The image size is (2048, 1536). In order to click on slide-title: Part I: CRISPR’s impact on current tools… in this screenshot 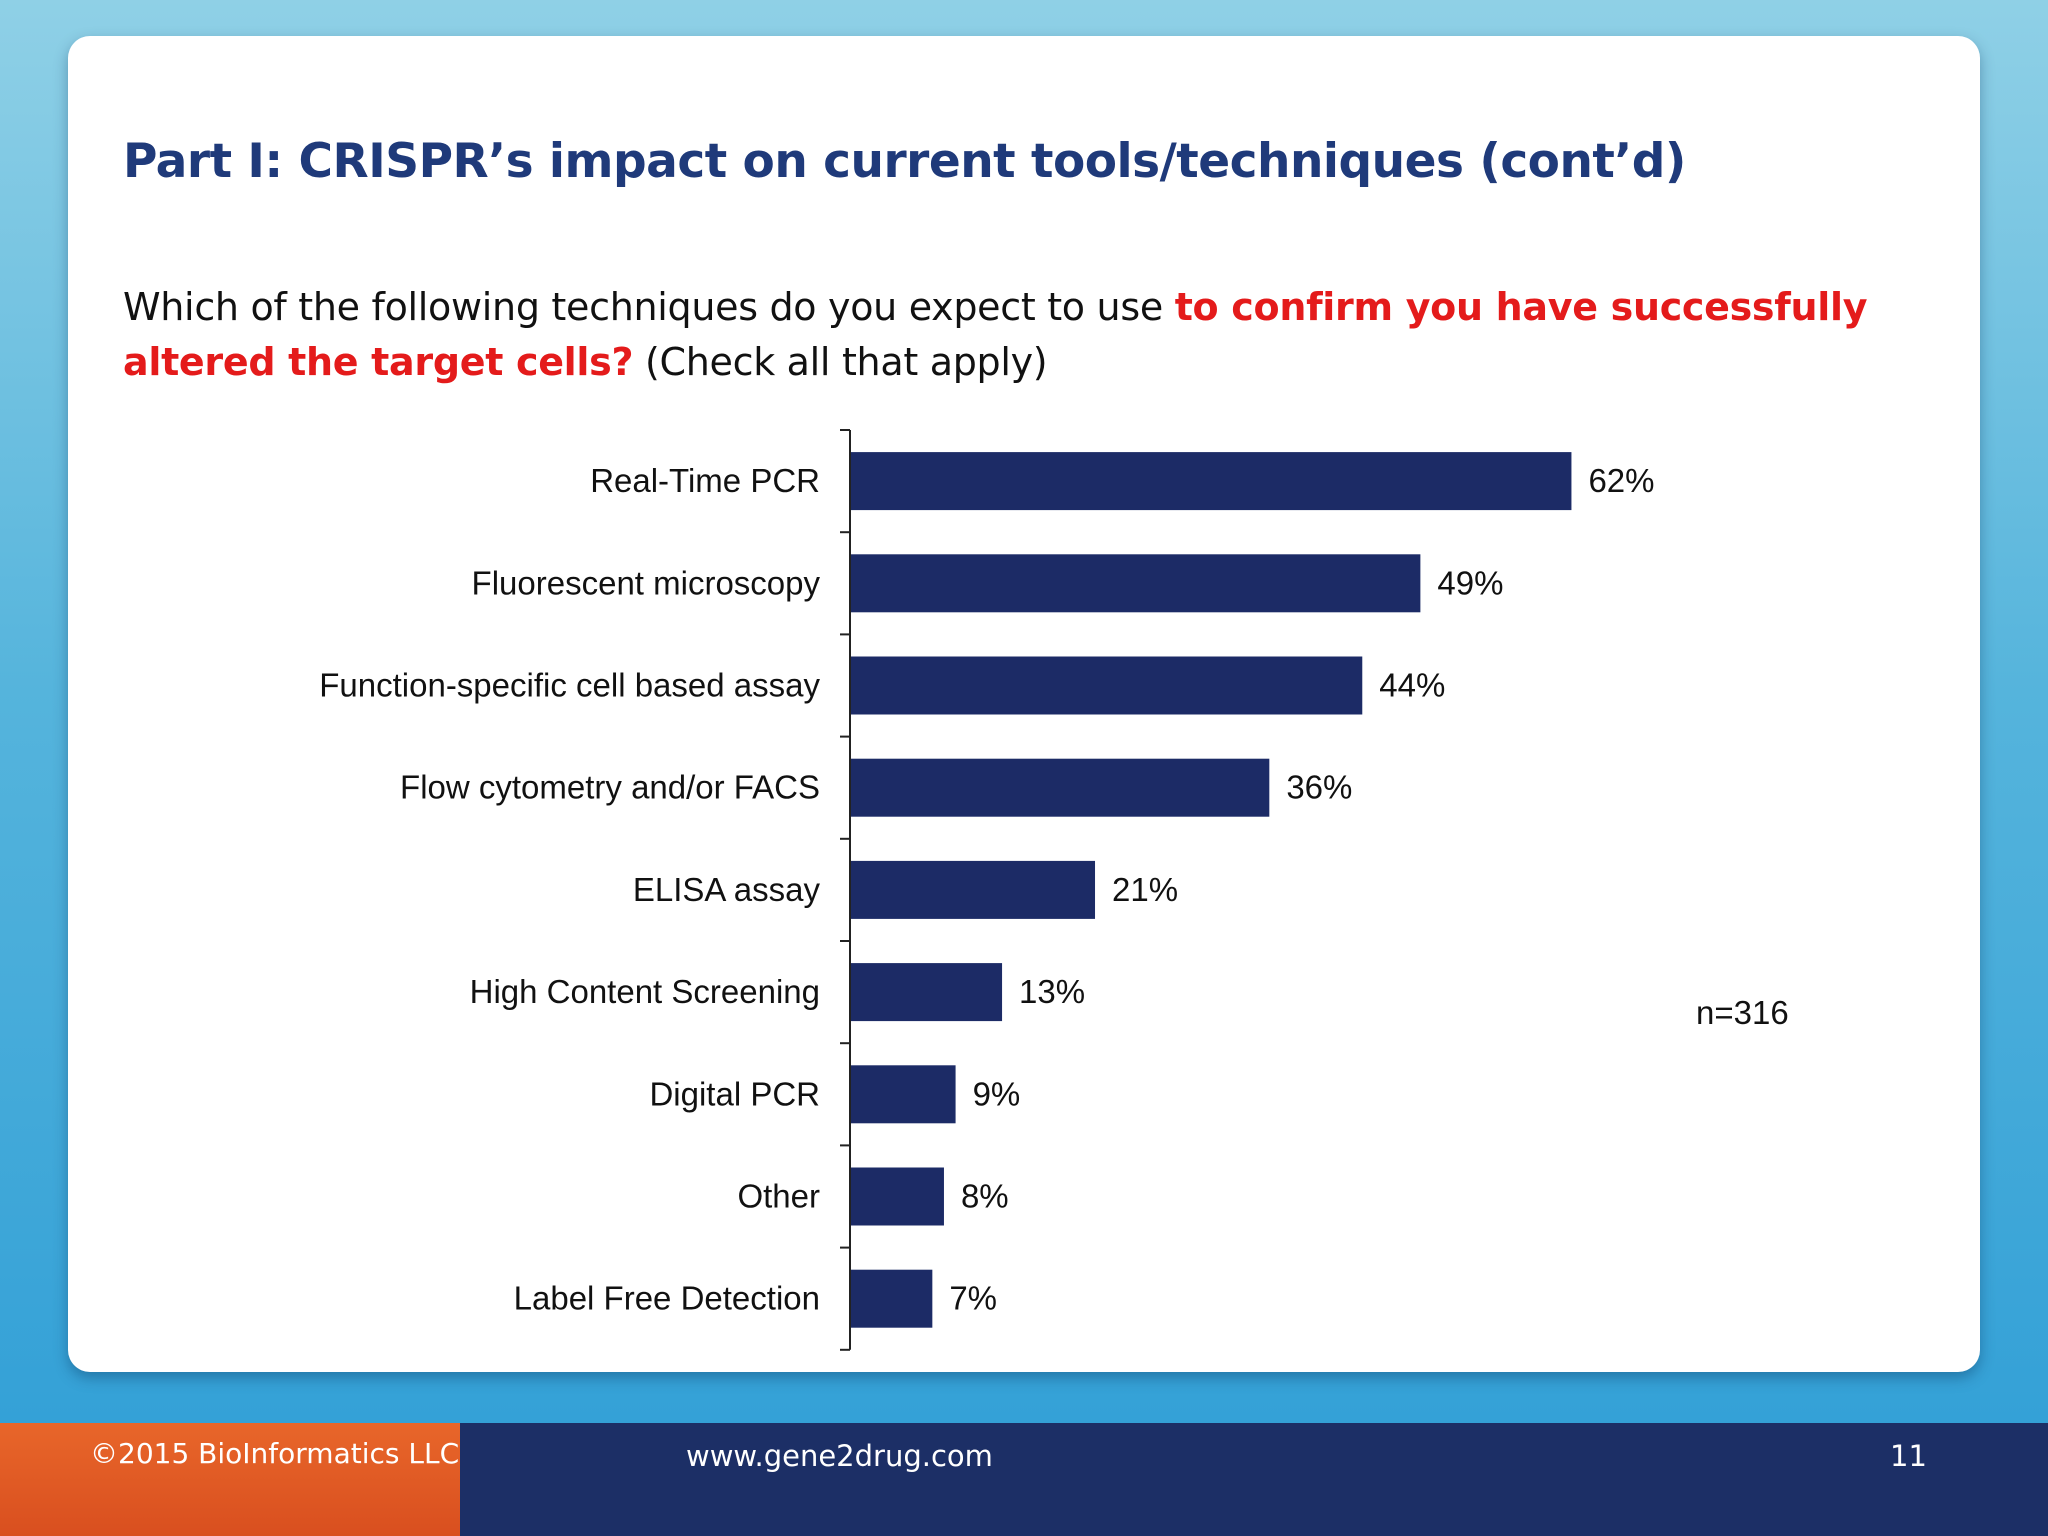, I will do `click(904, 161)`.